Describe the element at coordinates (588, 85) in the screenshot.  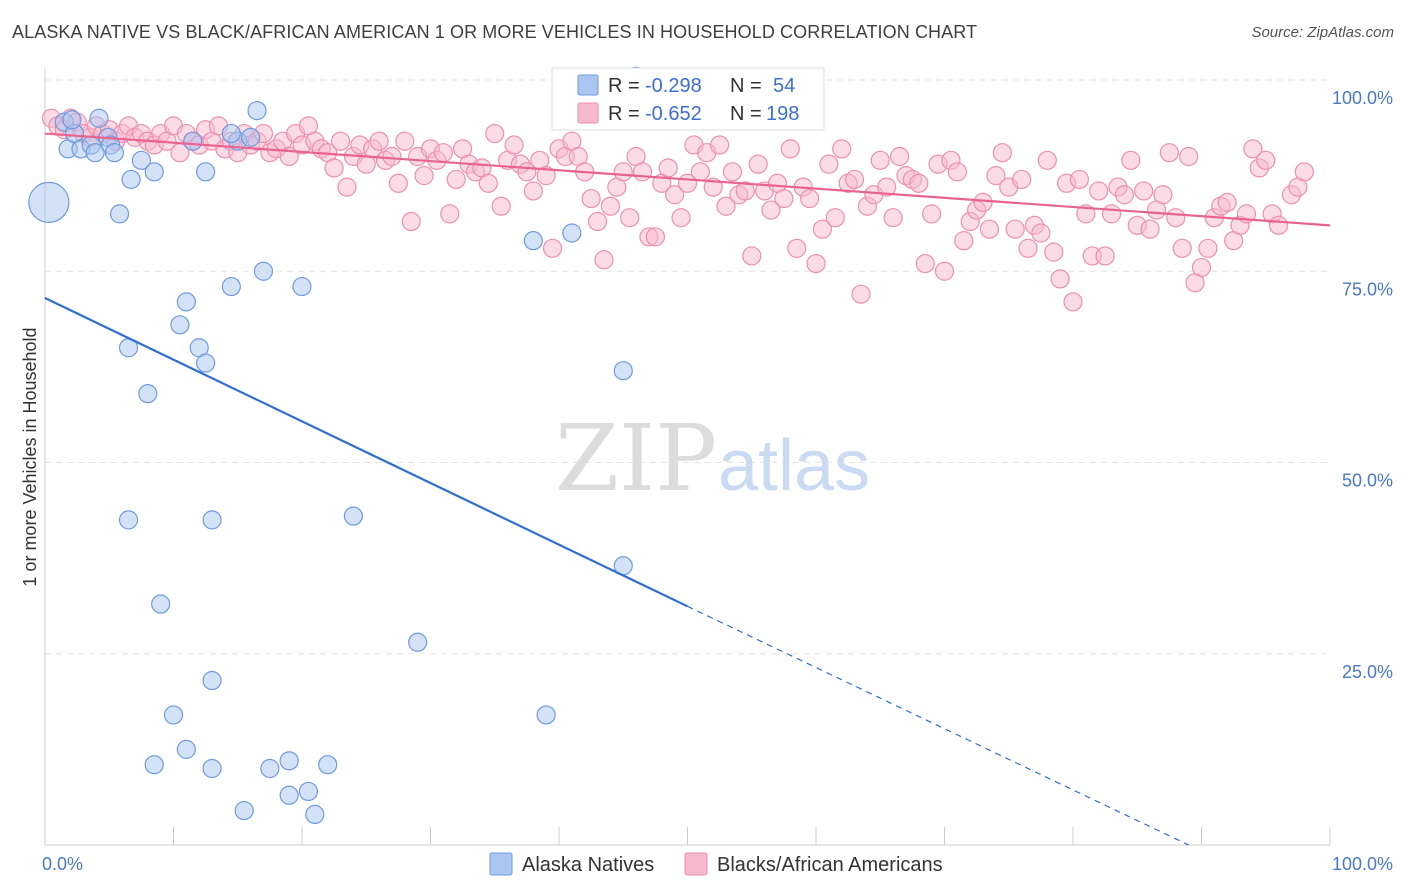
I see `legend-swatch-alaska` at that location.